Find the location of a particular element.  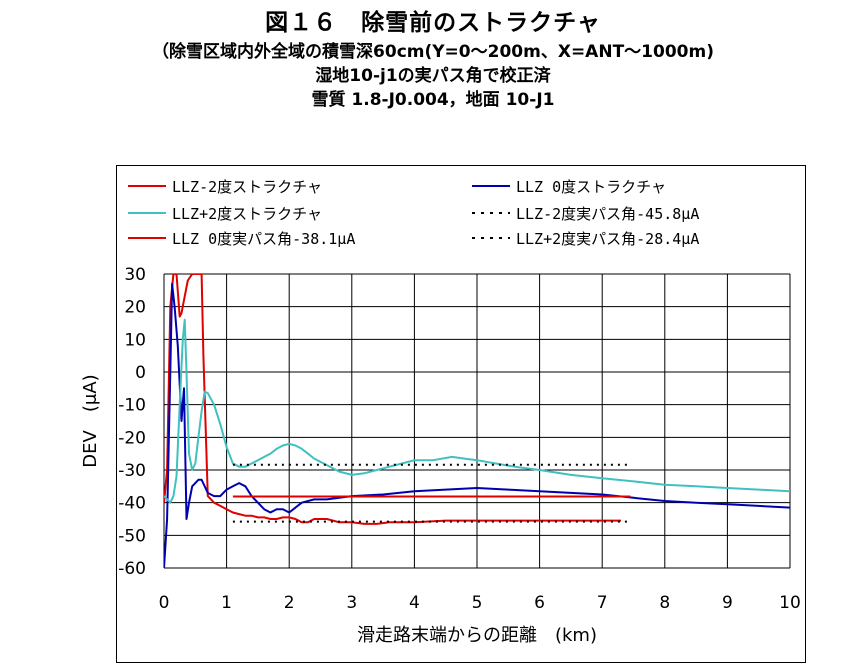

chart-subtitle-3: 雪質 1.8-J0.004，地面 10-J1 is located at coordinates (433, 100).